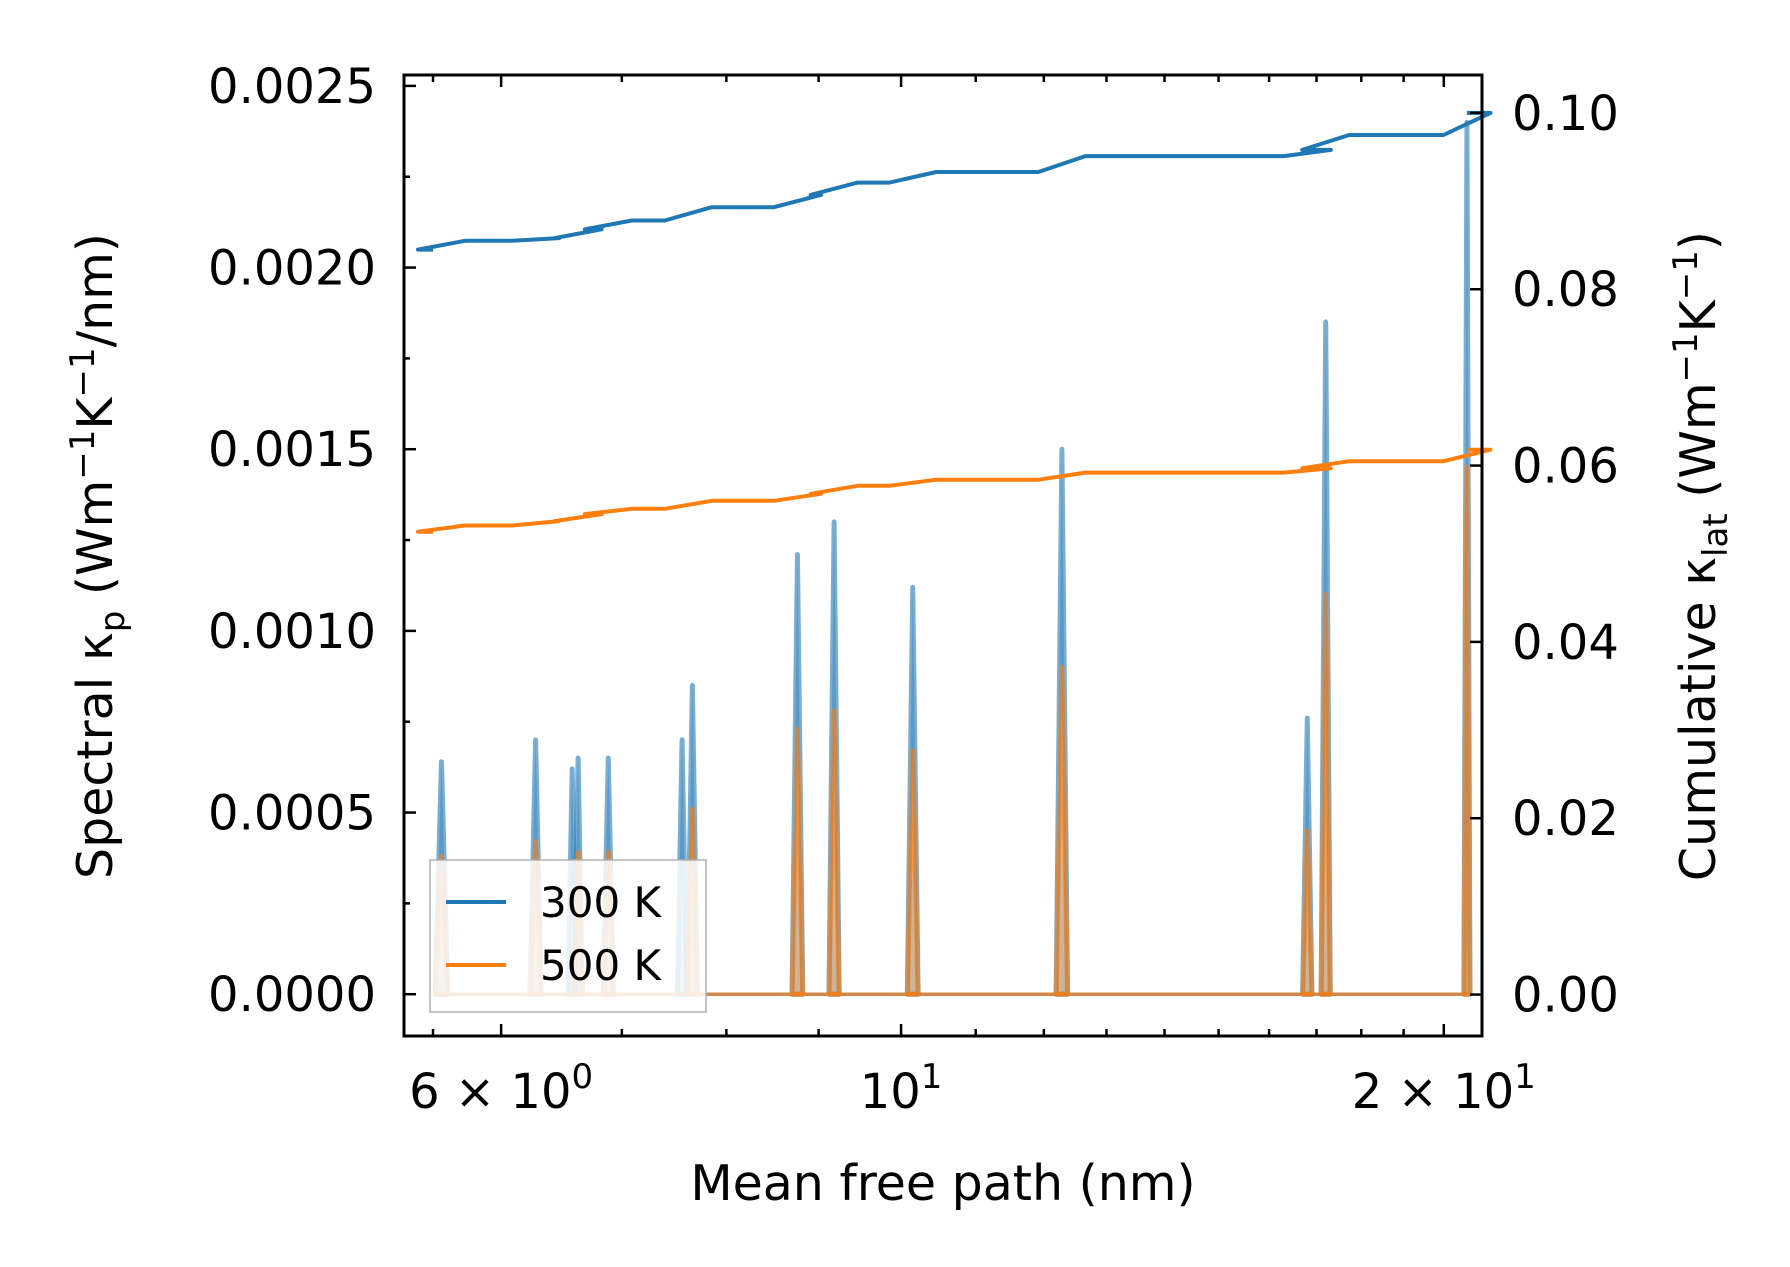  I want to click on cumulative-line-300k, so click(954, 181).